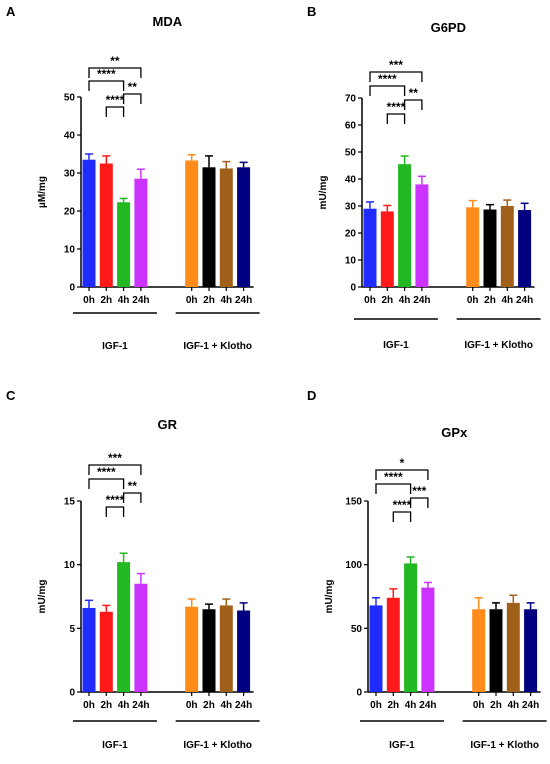 Image resolution: width=550 pixels, height=764 pixels. What do you see at coordinates (70, 136) in the screenshot?
I see `panel-a-y-tick-label: 40` at bounding box center [70, 136].